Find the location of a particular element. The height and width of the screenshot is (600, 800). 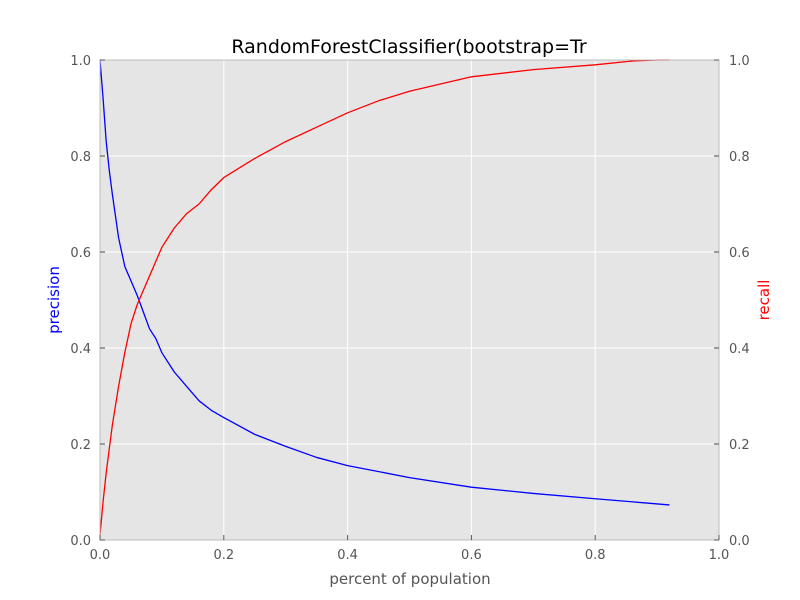

x-tick-label: 0.0 is located at coordinates (100, 555).